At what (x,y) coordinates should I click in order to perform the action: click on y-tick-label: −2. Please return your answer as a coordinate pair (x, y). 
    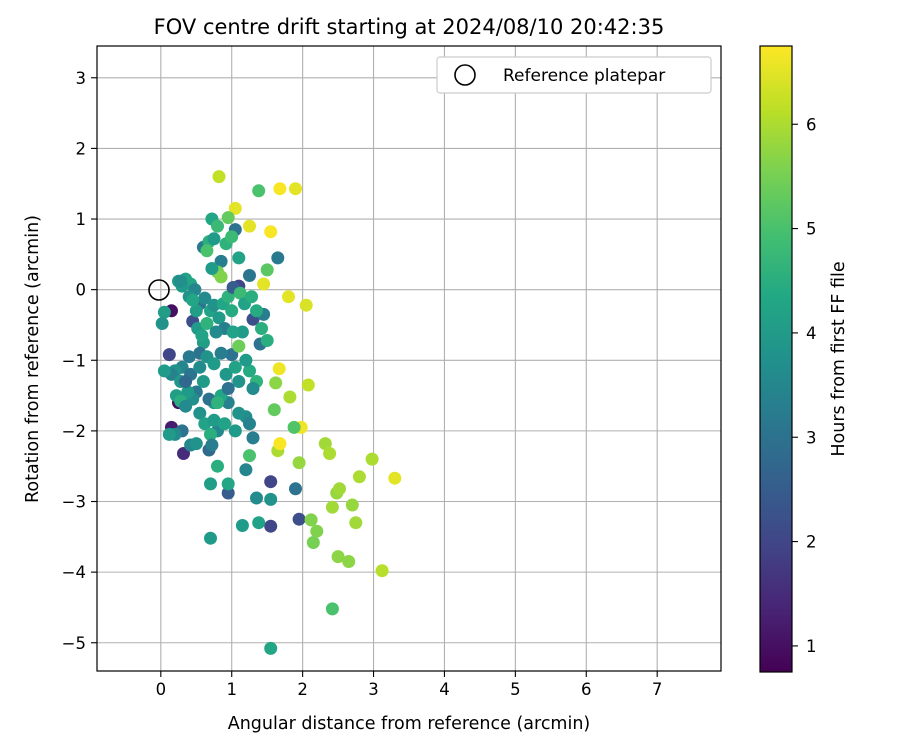
    Looking at the image, I should click on (74, 431).